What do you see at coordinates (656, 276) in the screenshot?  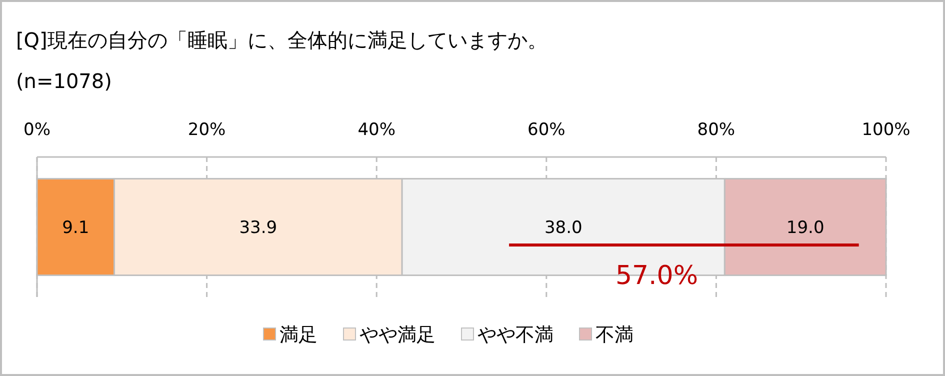 I see `annotation: 57.0%` at bounding box center [656, 276].